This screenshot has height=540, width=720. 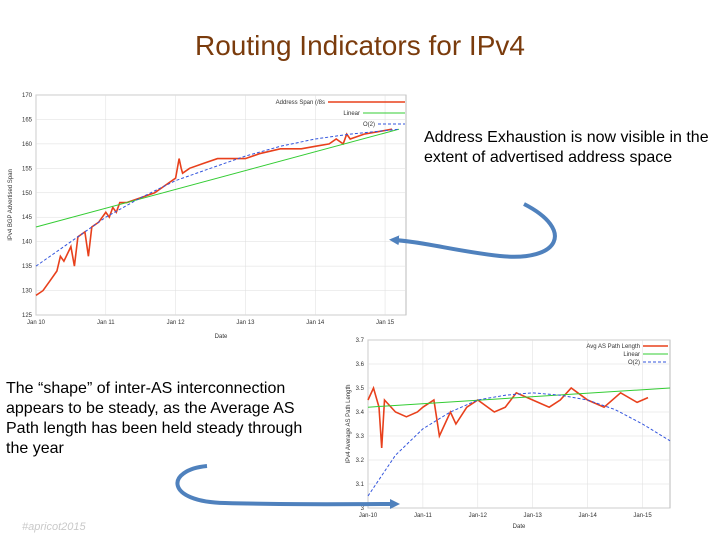 I want to click on chart1-ytick: 155, so click(x=27, y=169).